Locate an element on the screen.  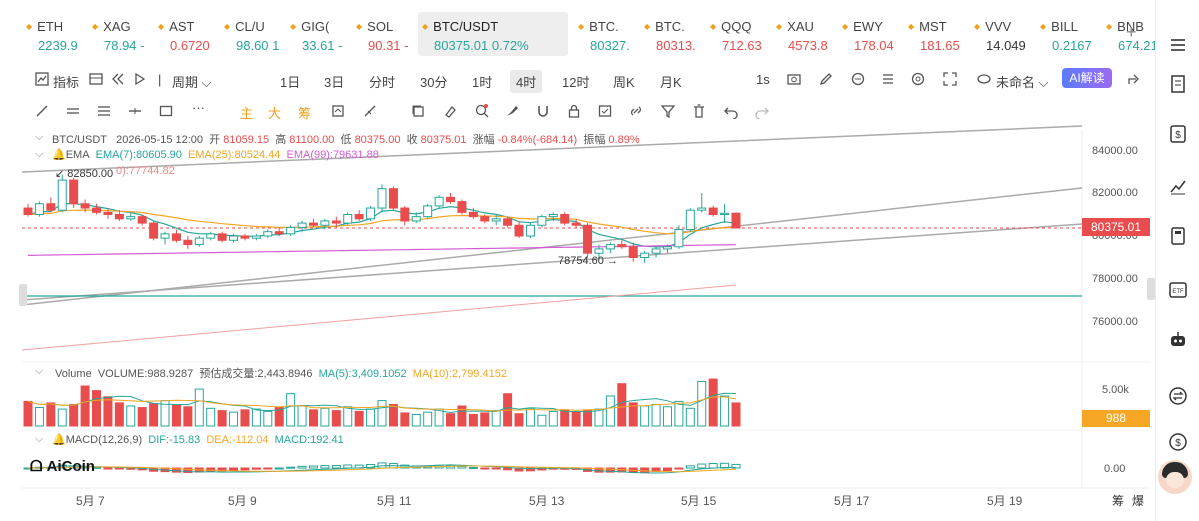
copy-icon is located at coordinates (418, 111).